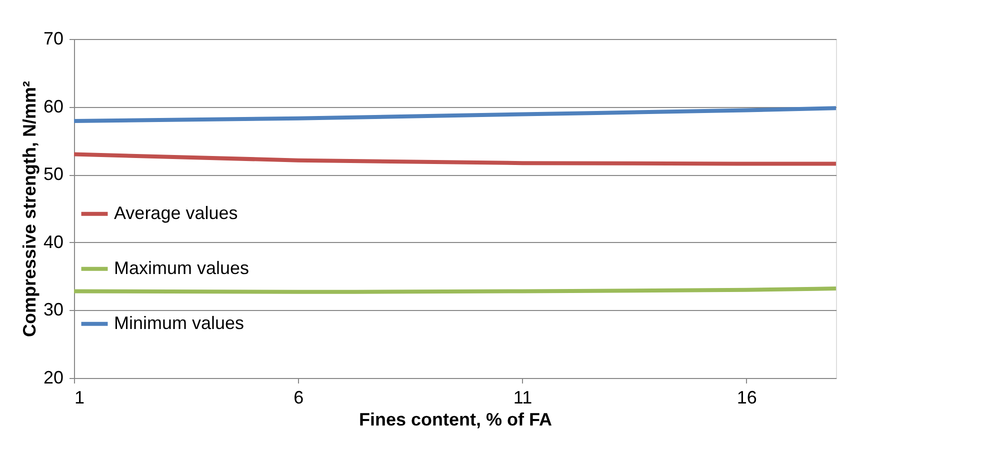 Image resolution: width=985 pixels, height=459 pixels. What do you see at coordinates (299, 398) in the screenshot?
I see `x-tick-label: 6` at bounding box center [299, 398].